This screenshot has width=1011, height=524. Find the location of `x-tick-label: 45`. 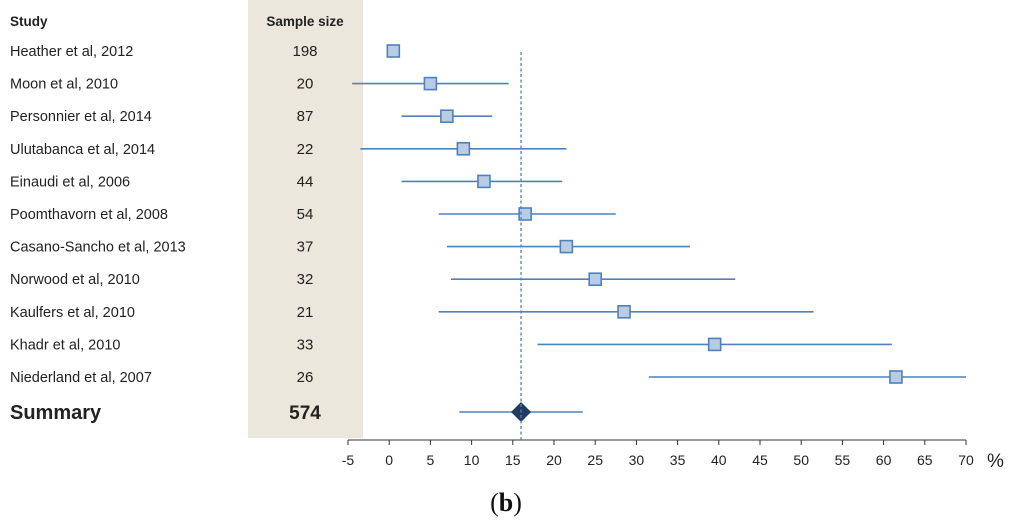

x-tick-label: 45 is located at coordinates (760, 460).